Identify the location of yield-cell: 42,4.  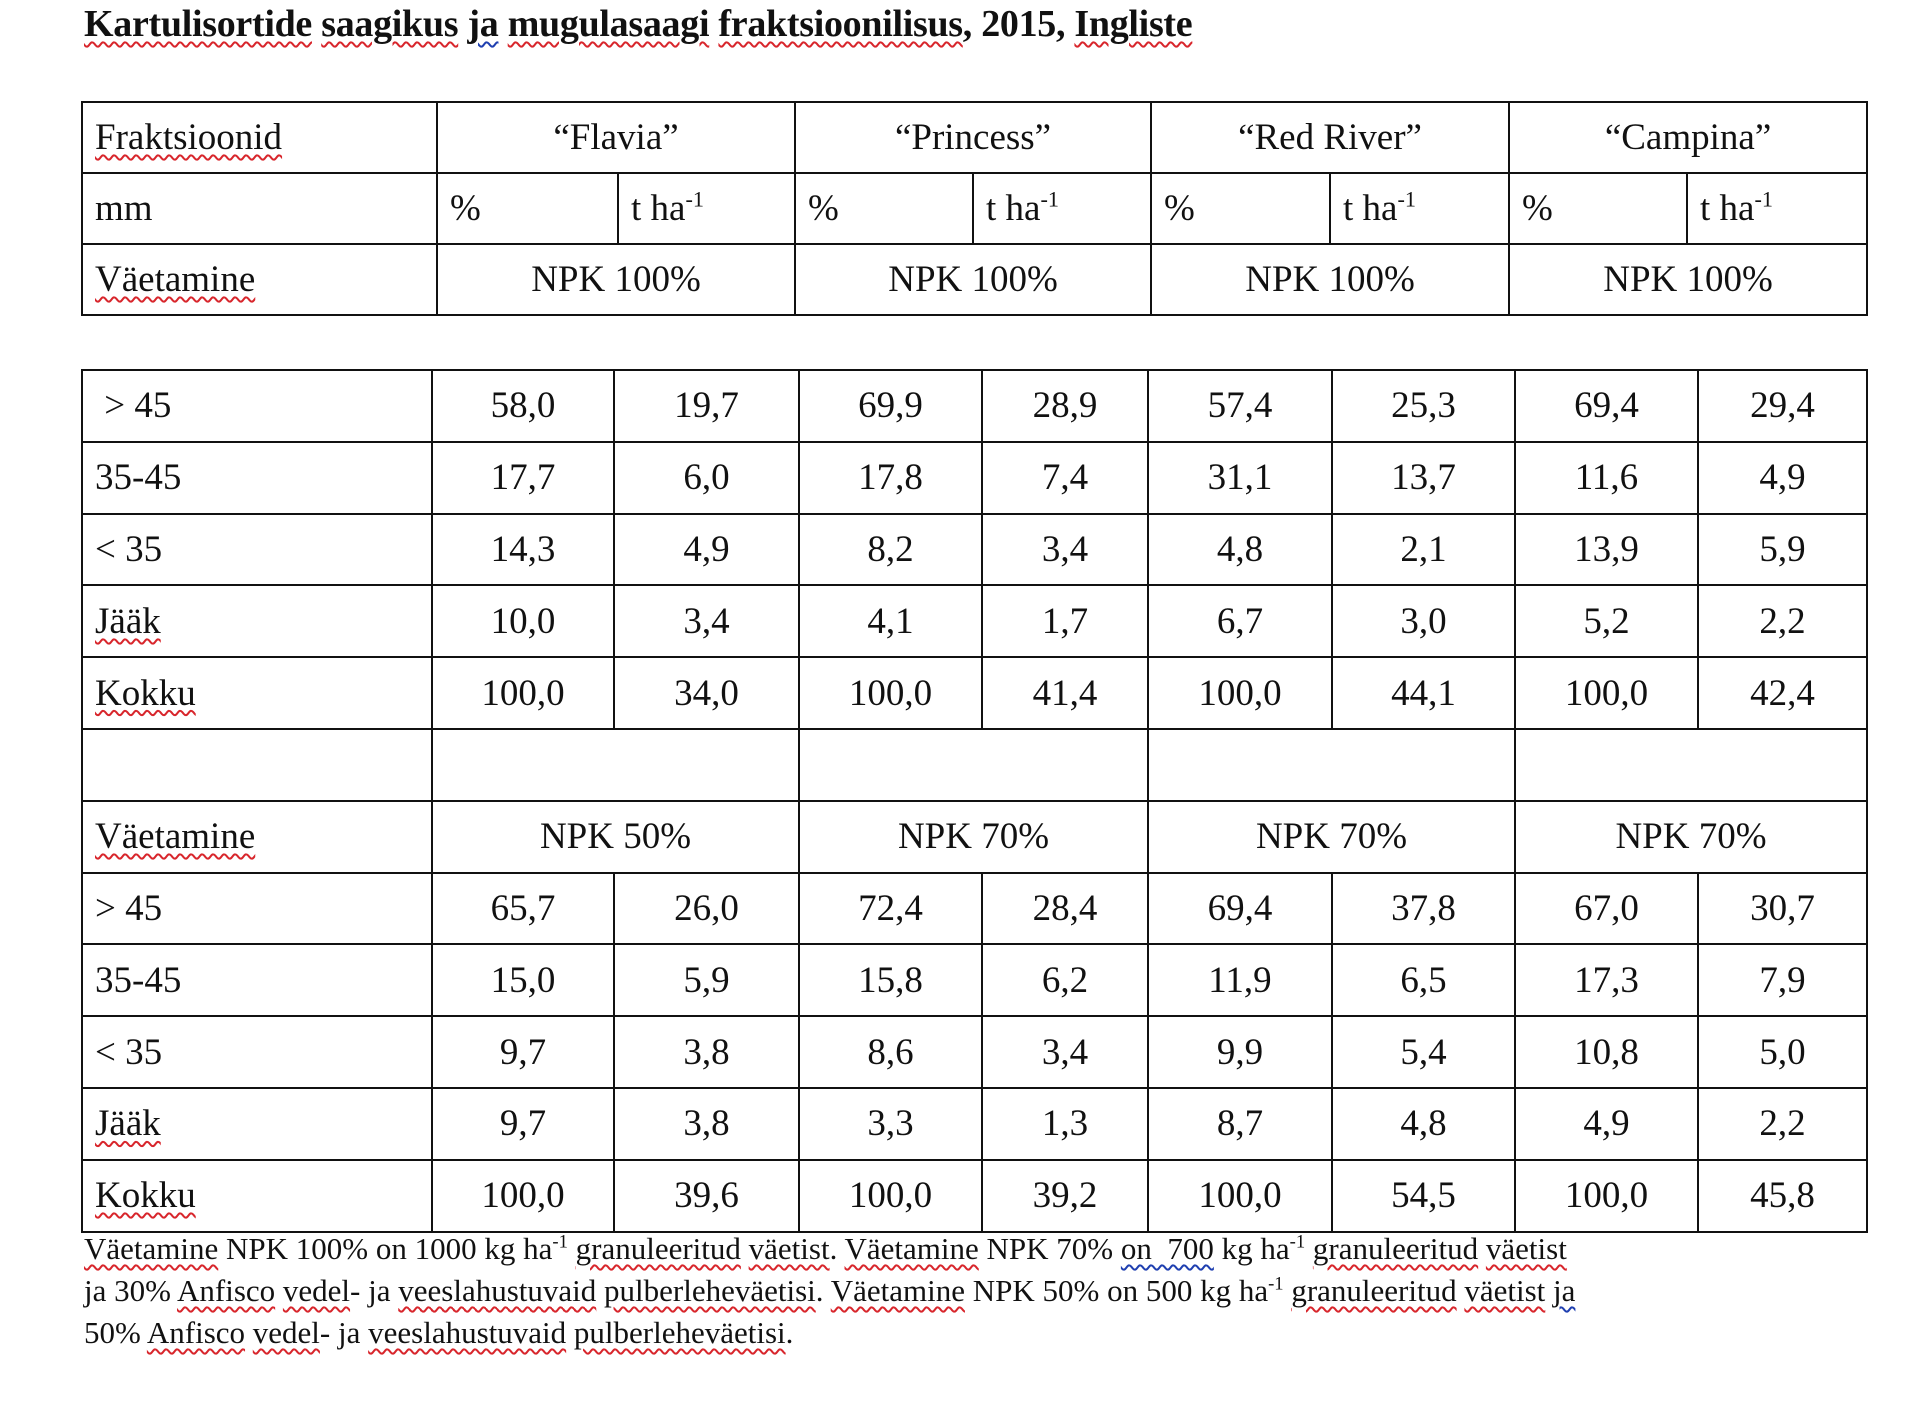
(1782, 693).